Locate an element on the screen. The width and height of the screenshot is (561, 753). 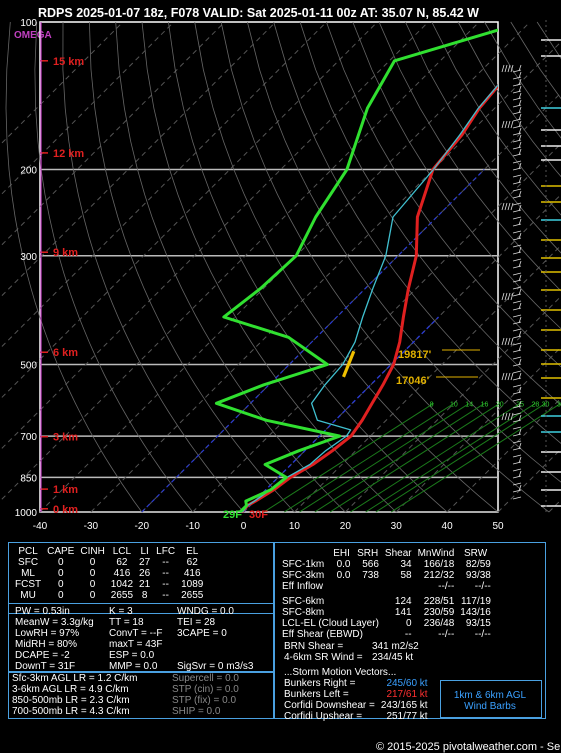
sr-wind: 4-6km SR Wind = is located at coordinates (323, 657).